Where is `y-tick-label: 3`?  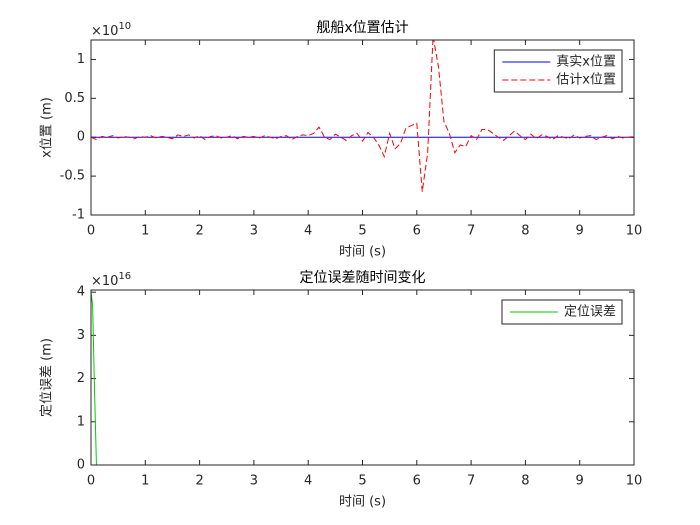 y-tick-label: 3 is located at coordinates (81, 335).